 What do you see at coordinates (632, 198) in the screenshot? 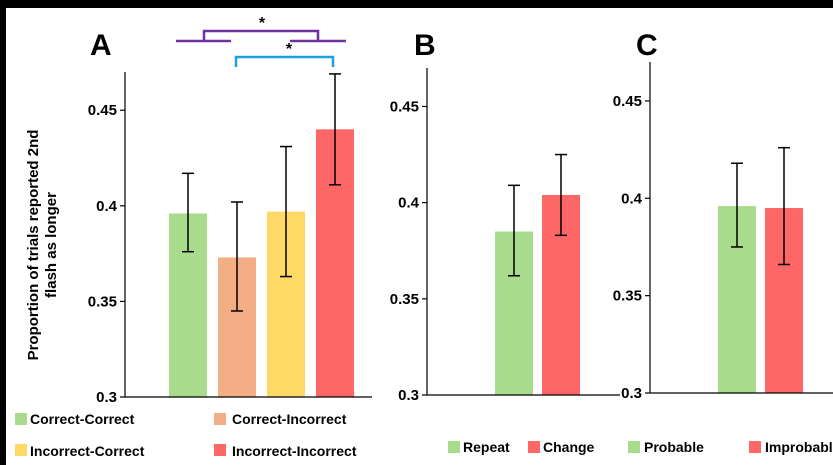
I see `panel-c-y-tick-label-3: 0.4` at bounding box center [632, 198].